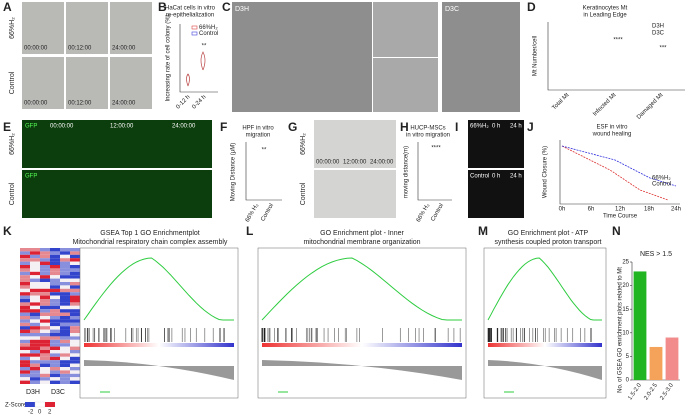 Image resolution: width=685 pixels, height=416 pixels. I want to click on y-tick-label: 25, so click(625, 263).